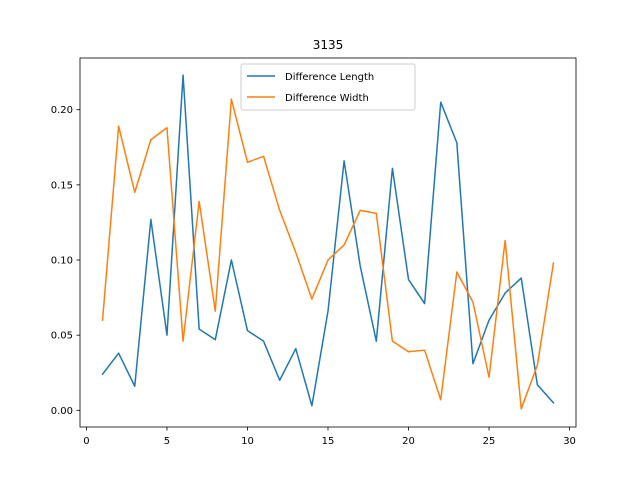  Describe the element at coordinates (167, 441) in the screenshot. I see `x-tick-label: 5` at that location.